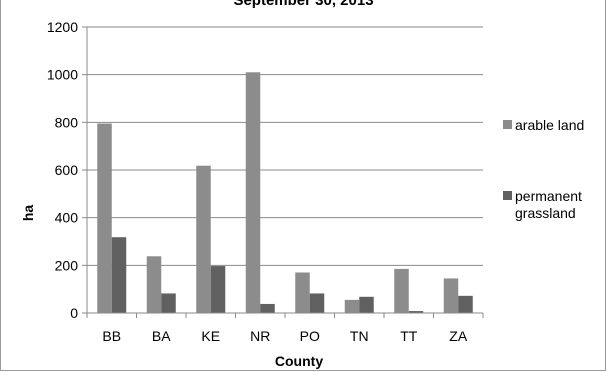 This screenshot has width=607, height=372. What do you see at coordinates (62, 27) in the screenshot?
I see `y-tick-label: 1200` at bounding box center [62, 27].